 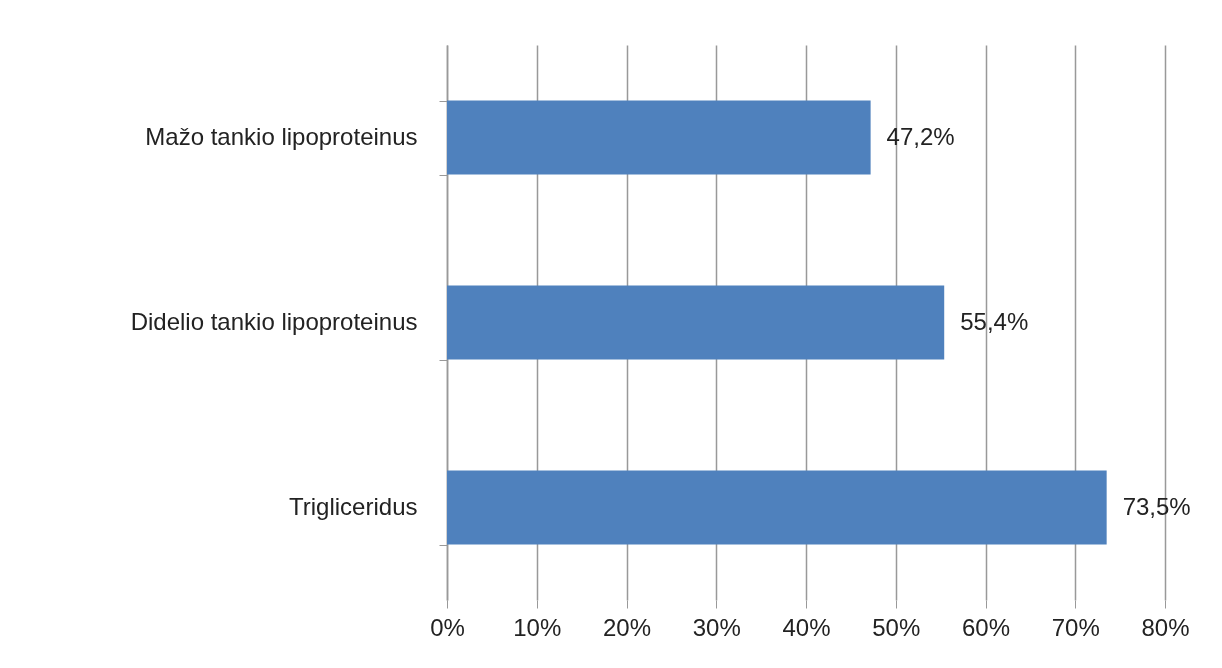 I want to click on data-label: 55,4%, so click(x=994, y=321).